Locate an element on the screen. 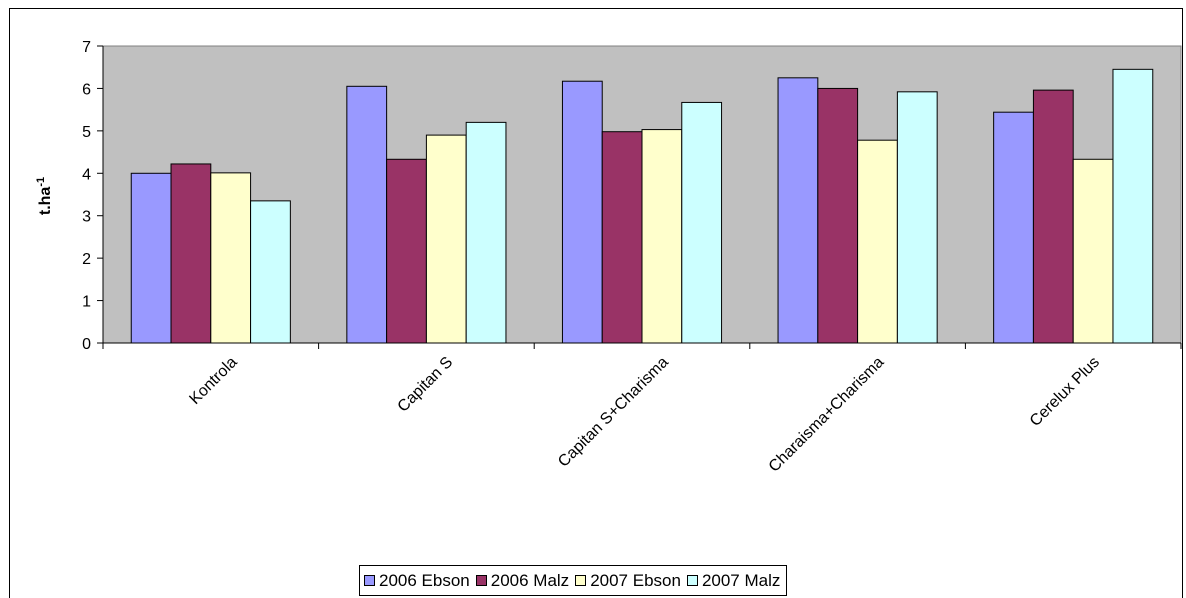  y-tick-label: 0 is located at coordinates (86, 344).